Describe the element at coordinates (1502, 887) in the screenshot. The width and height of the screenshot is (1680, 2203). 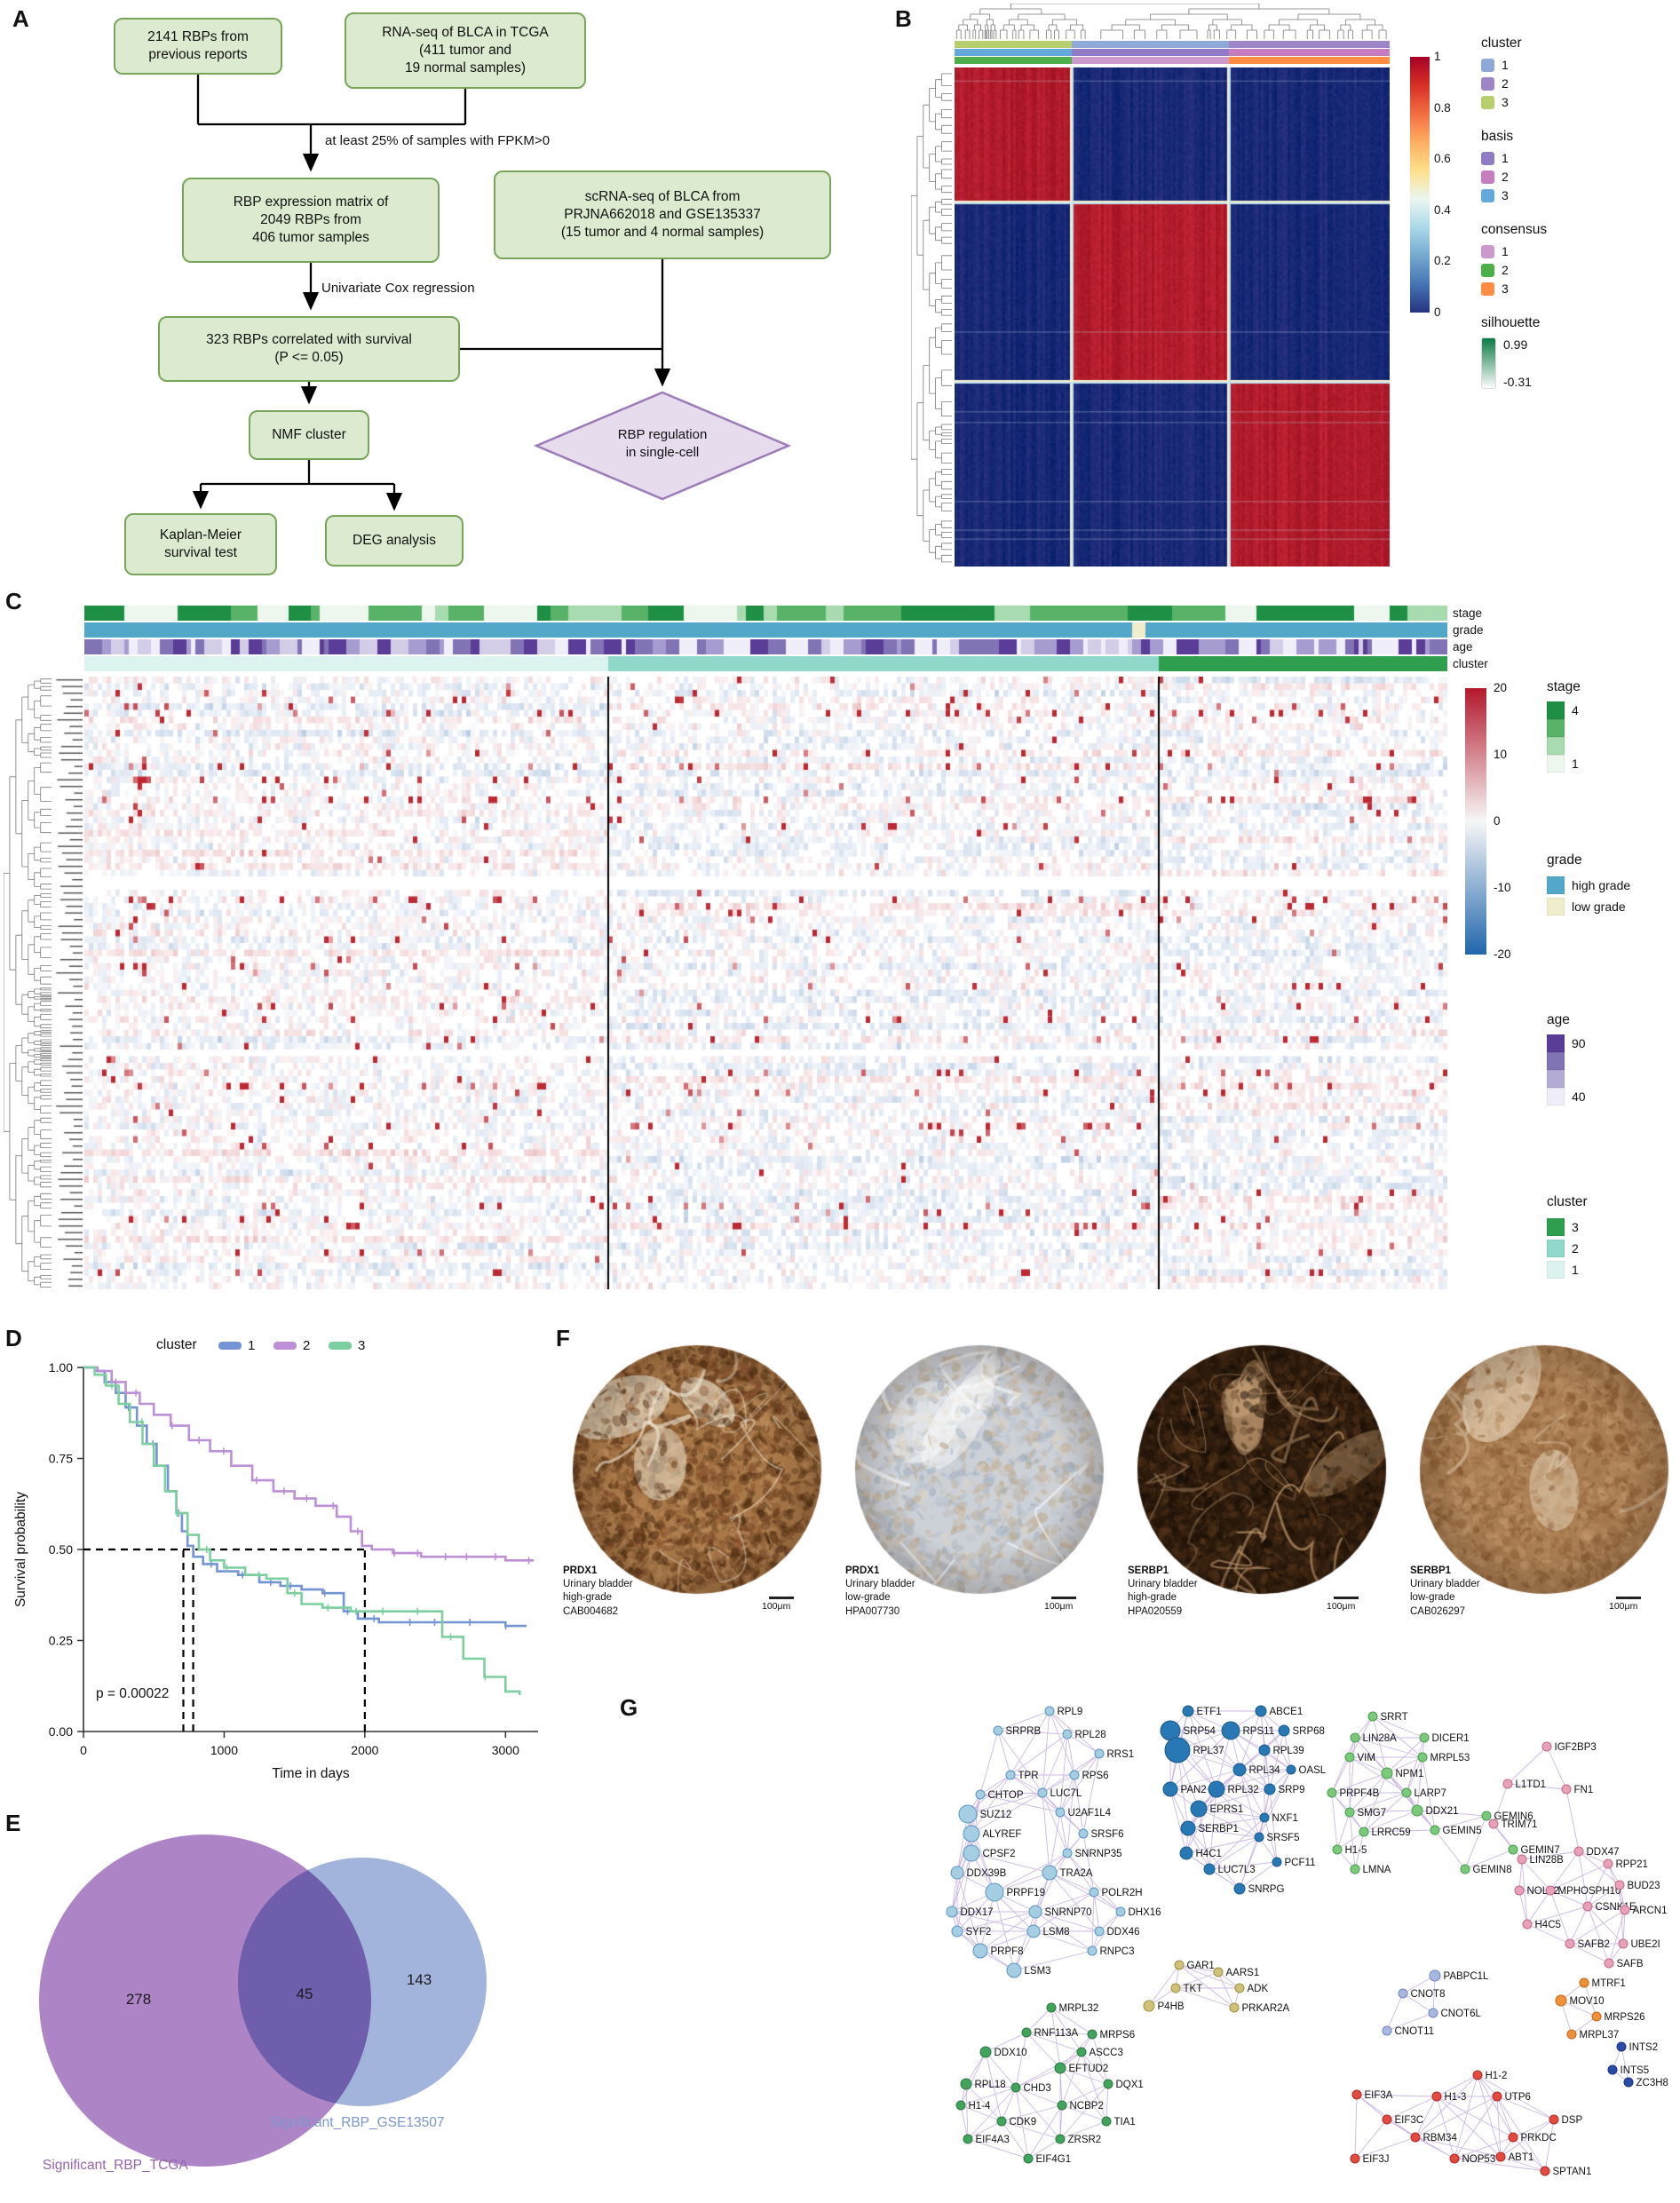
I see `colorbar-tick-label: -10` at that location.